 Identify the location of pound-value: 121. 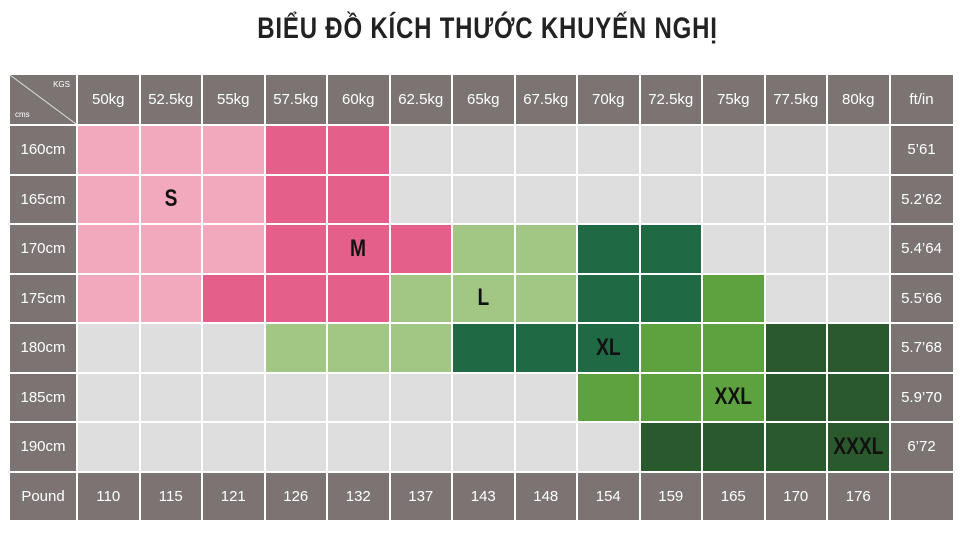
(233, 496).